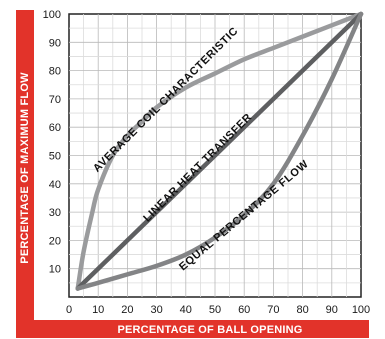 The image size is (385, 339). I want to click on y-axis-label: PERCENTAGE OF MAXIMUM FLOW, so click(25, 168).